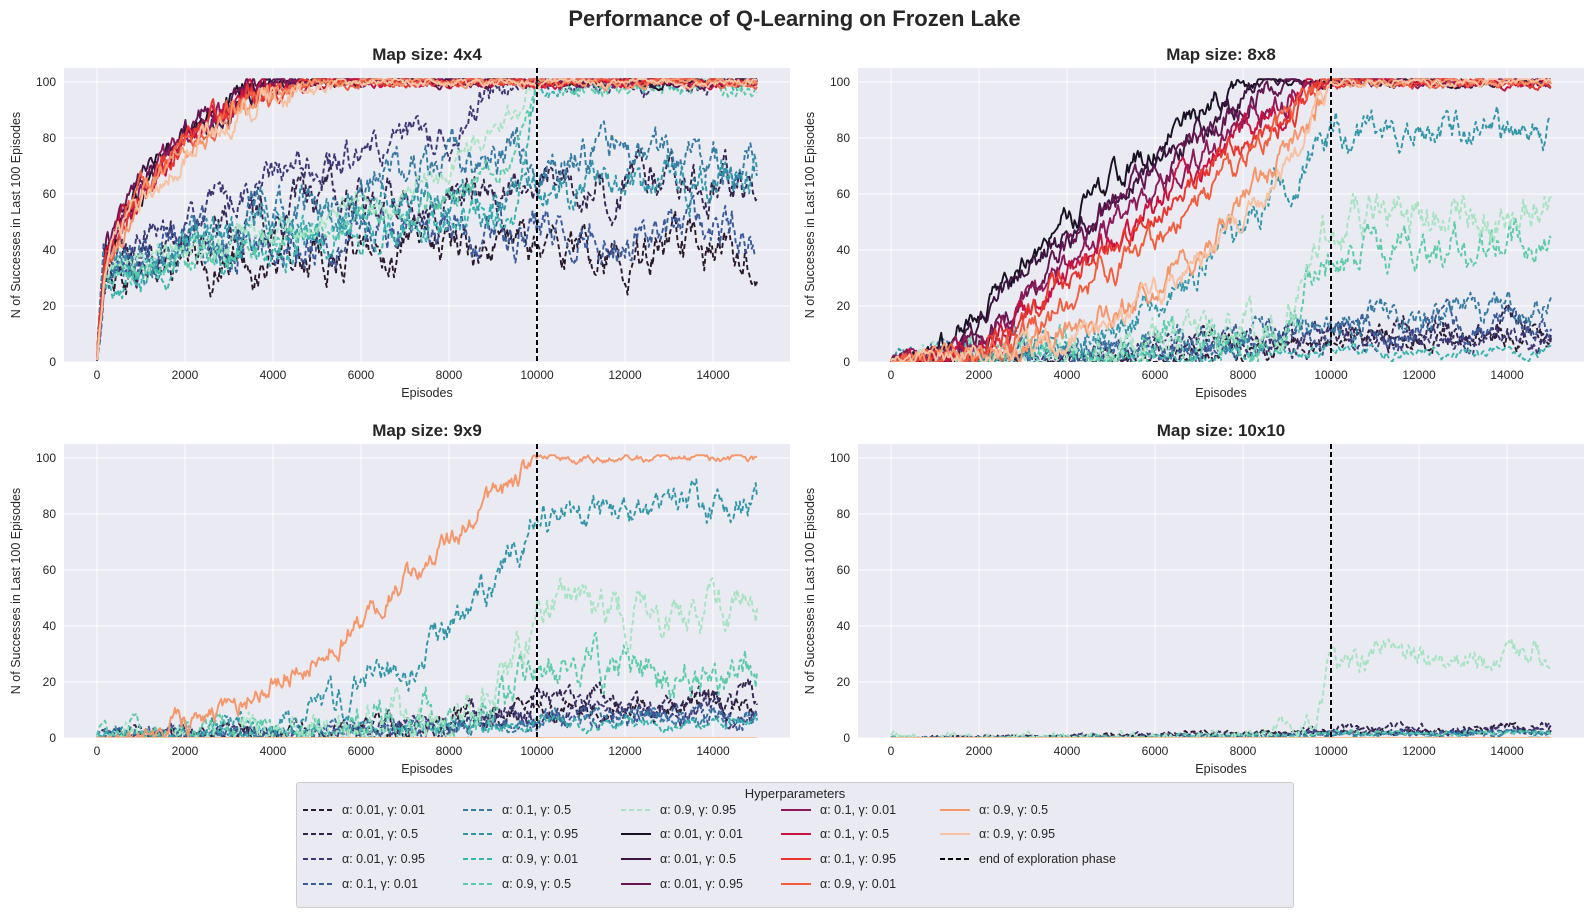 The width and height of the screenshot is (1589, 917). What do you see at coordinates (1014, 810) in the screenshot?
I see `legend-label: α: 0.9, γ: 0.5` at bounding box center [1014, 810].